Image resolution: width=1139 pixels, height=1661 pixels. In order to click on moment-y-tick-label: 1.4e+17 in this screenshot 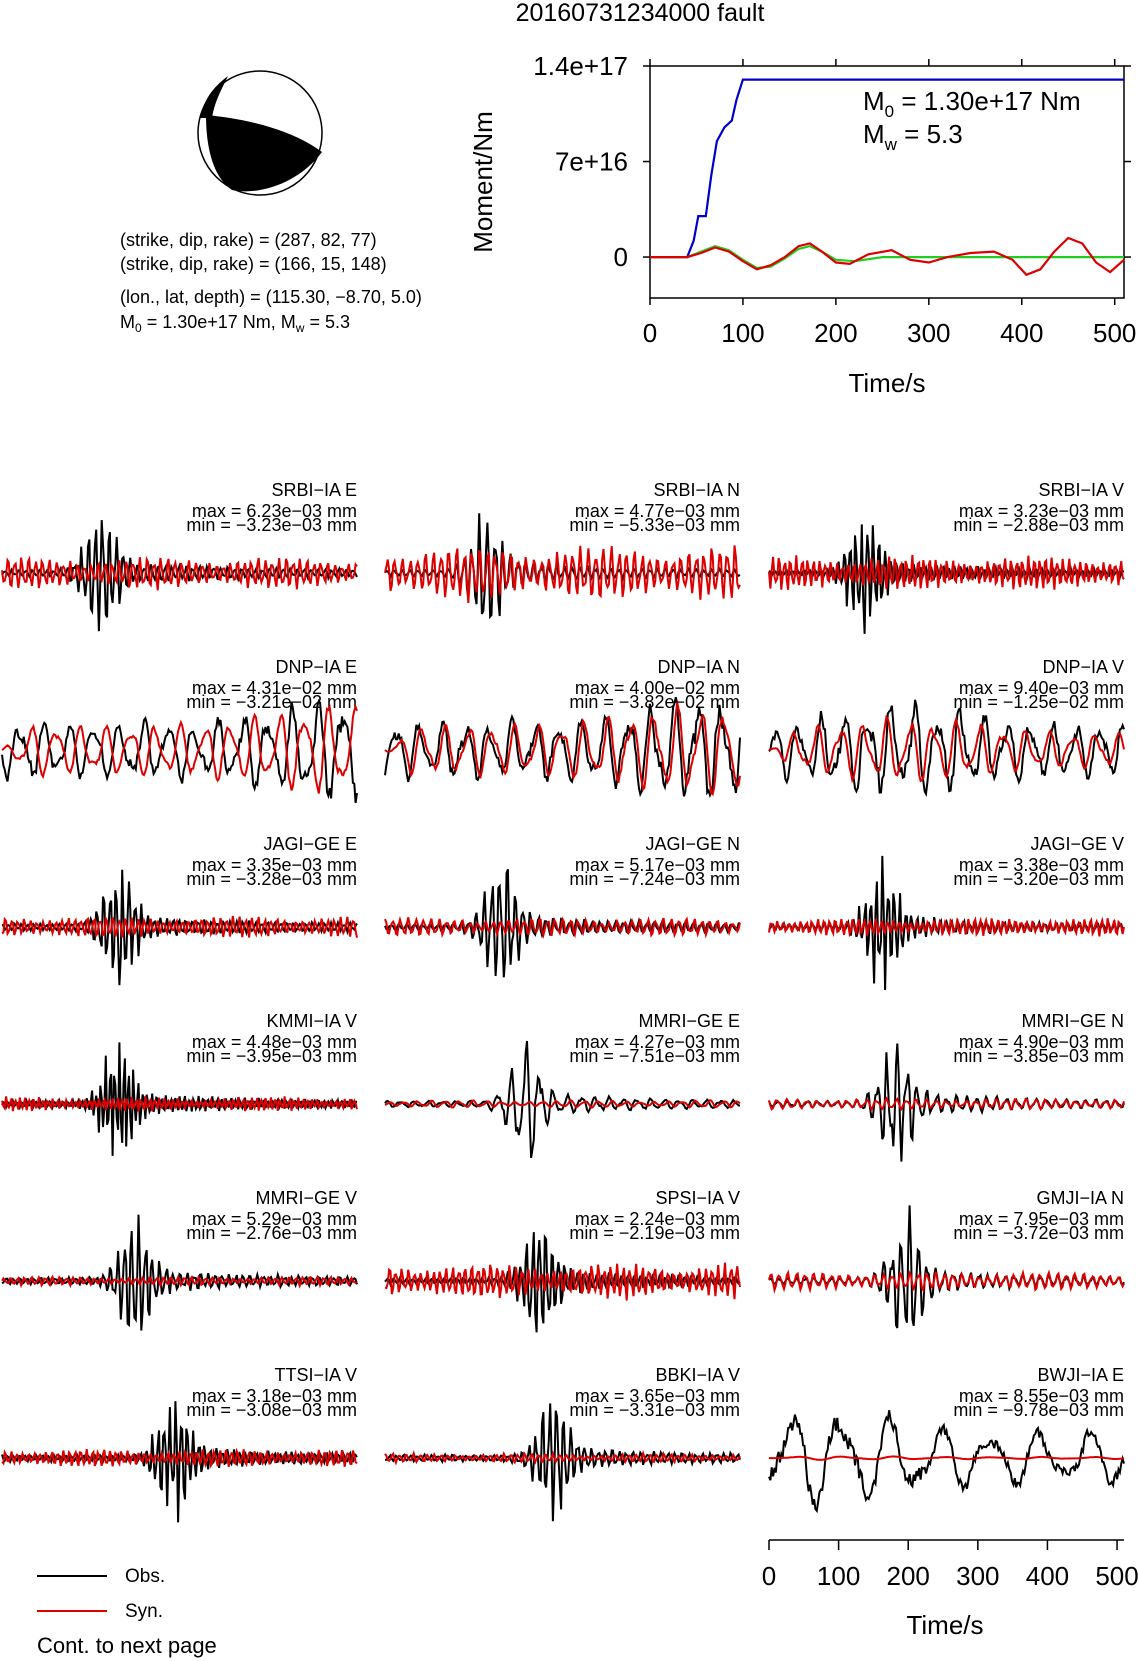, I will do `click(580, 66)`.